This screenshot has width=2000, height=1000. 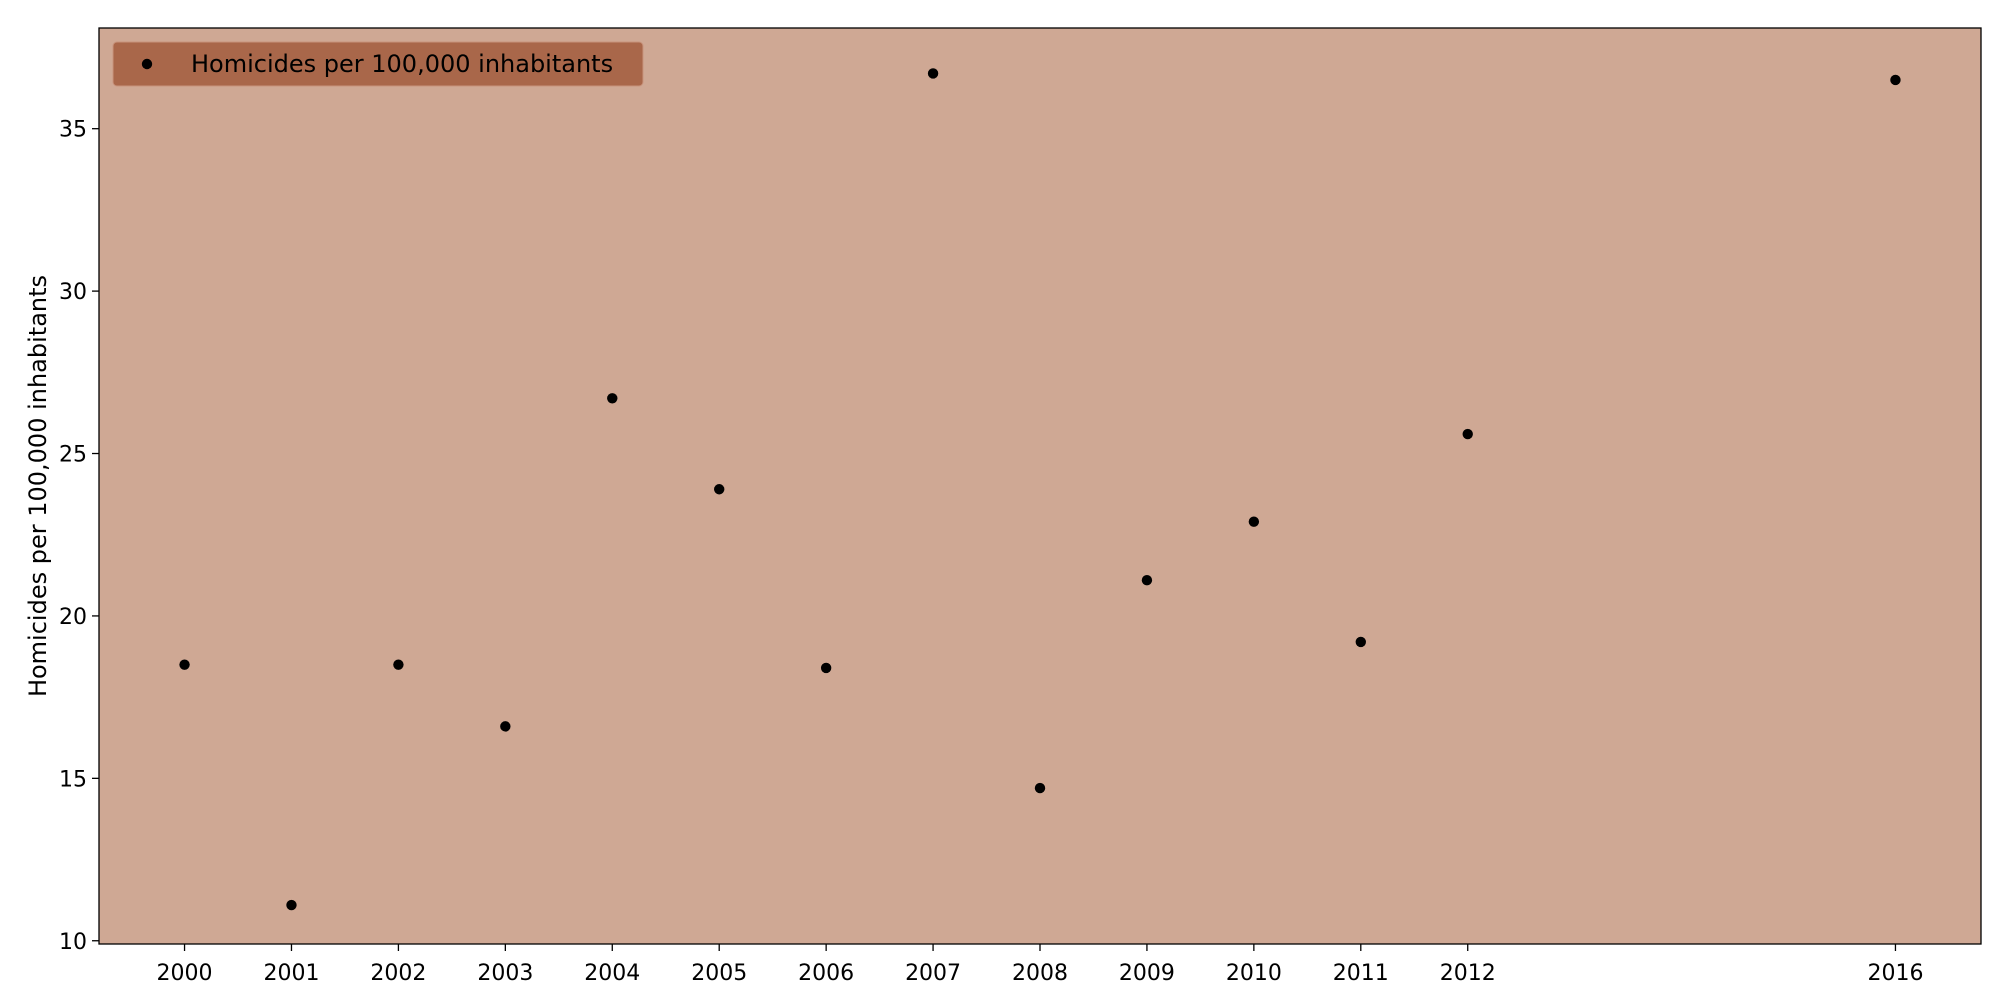 What do you see at coordinates (719, 973) in the screenshot?
I see `x-tick-label: 2005` at bounding box center [719, 973].